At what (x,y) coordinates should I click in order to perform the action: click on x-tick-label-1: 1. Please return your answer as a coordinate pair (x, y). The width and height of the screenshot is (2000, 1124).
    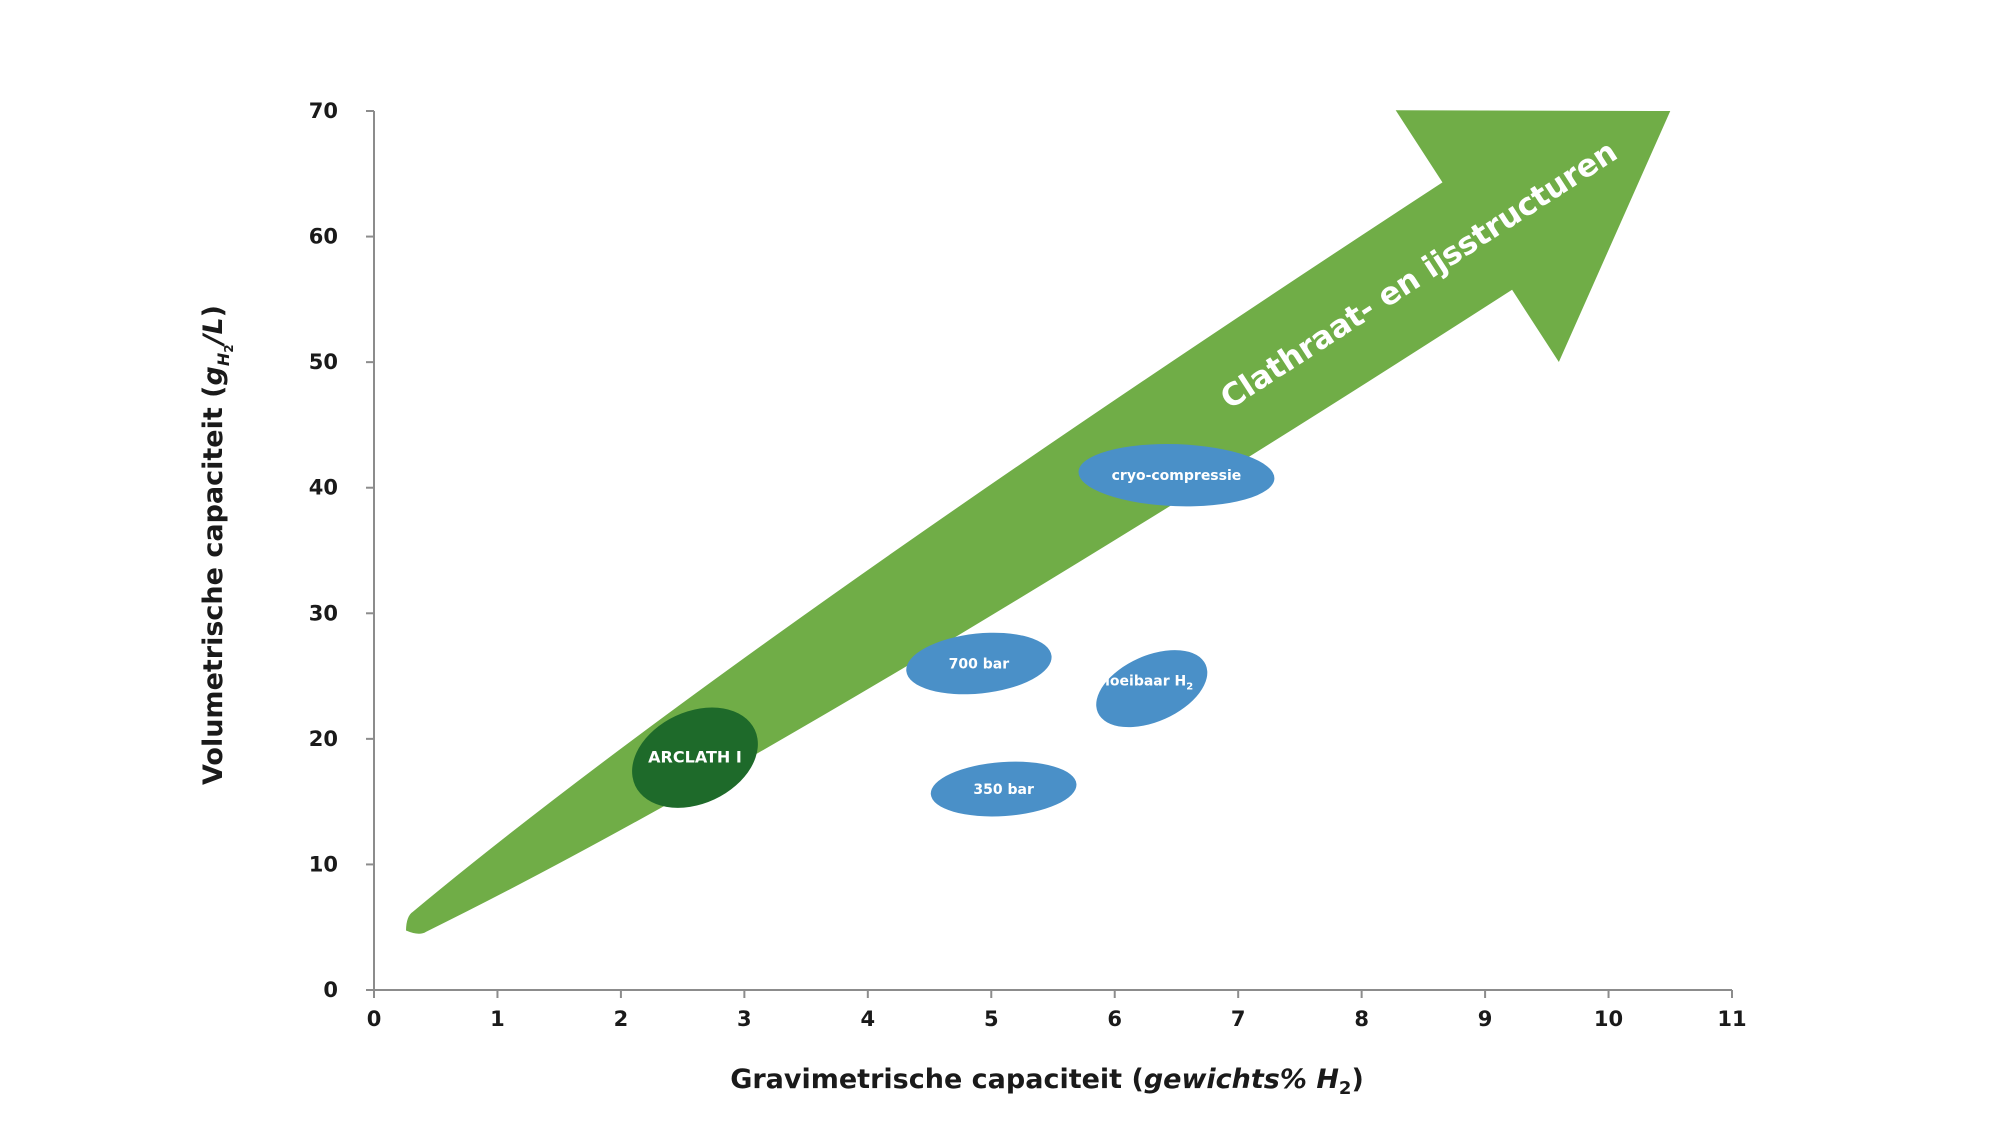
    Looking at the image, I should click on (497, 1019).